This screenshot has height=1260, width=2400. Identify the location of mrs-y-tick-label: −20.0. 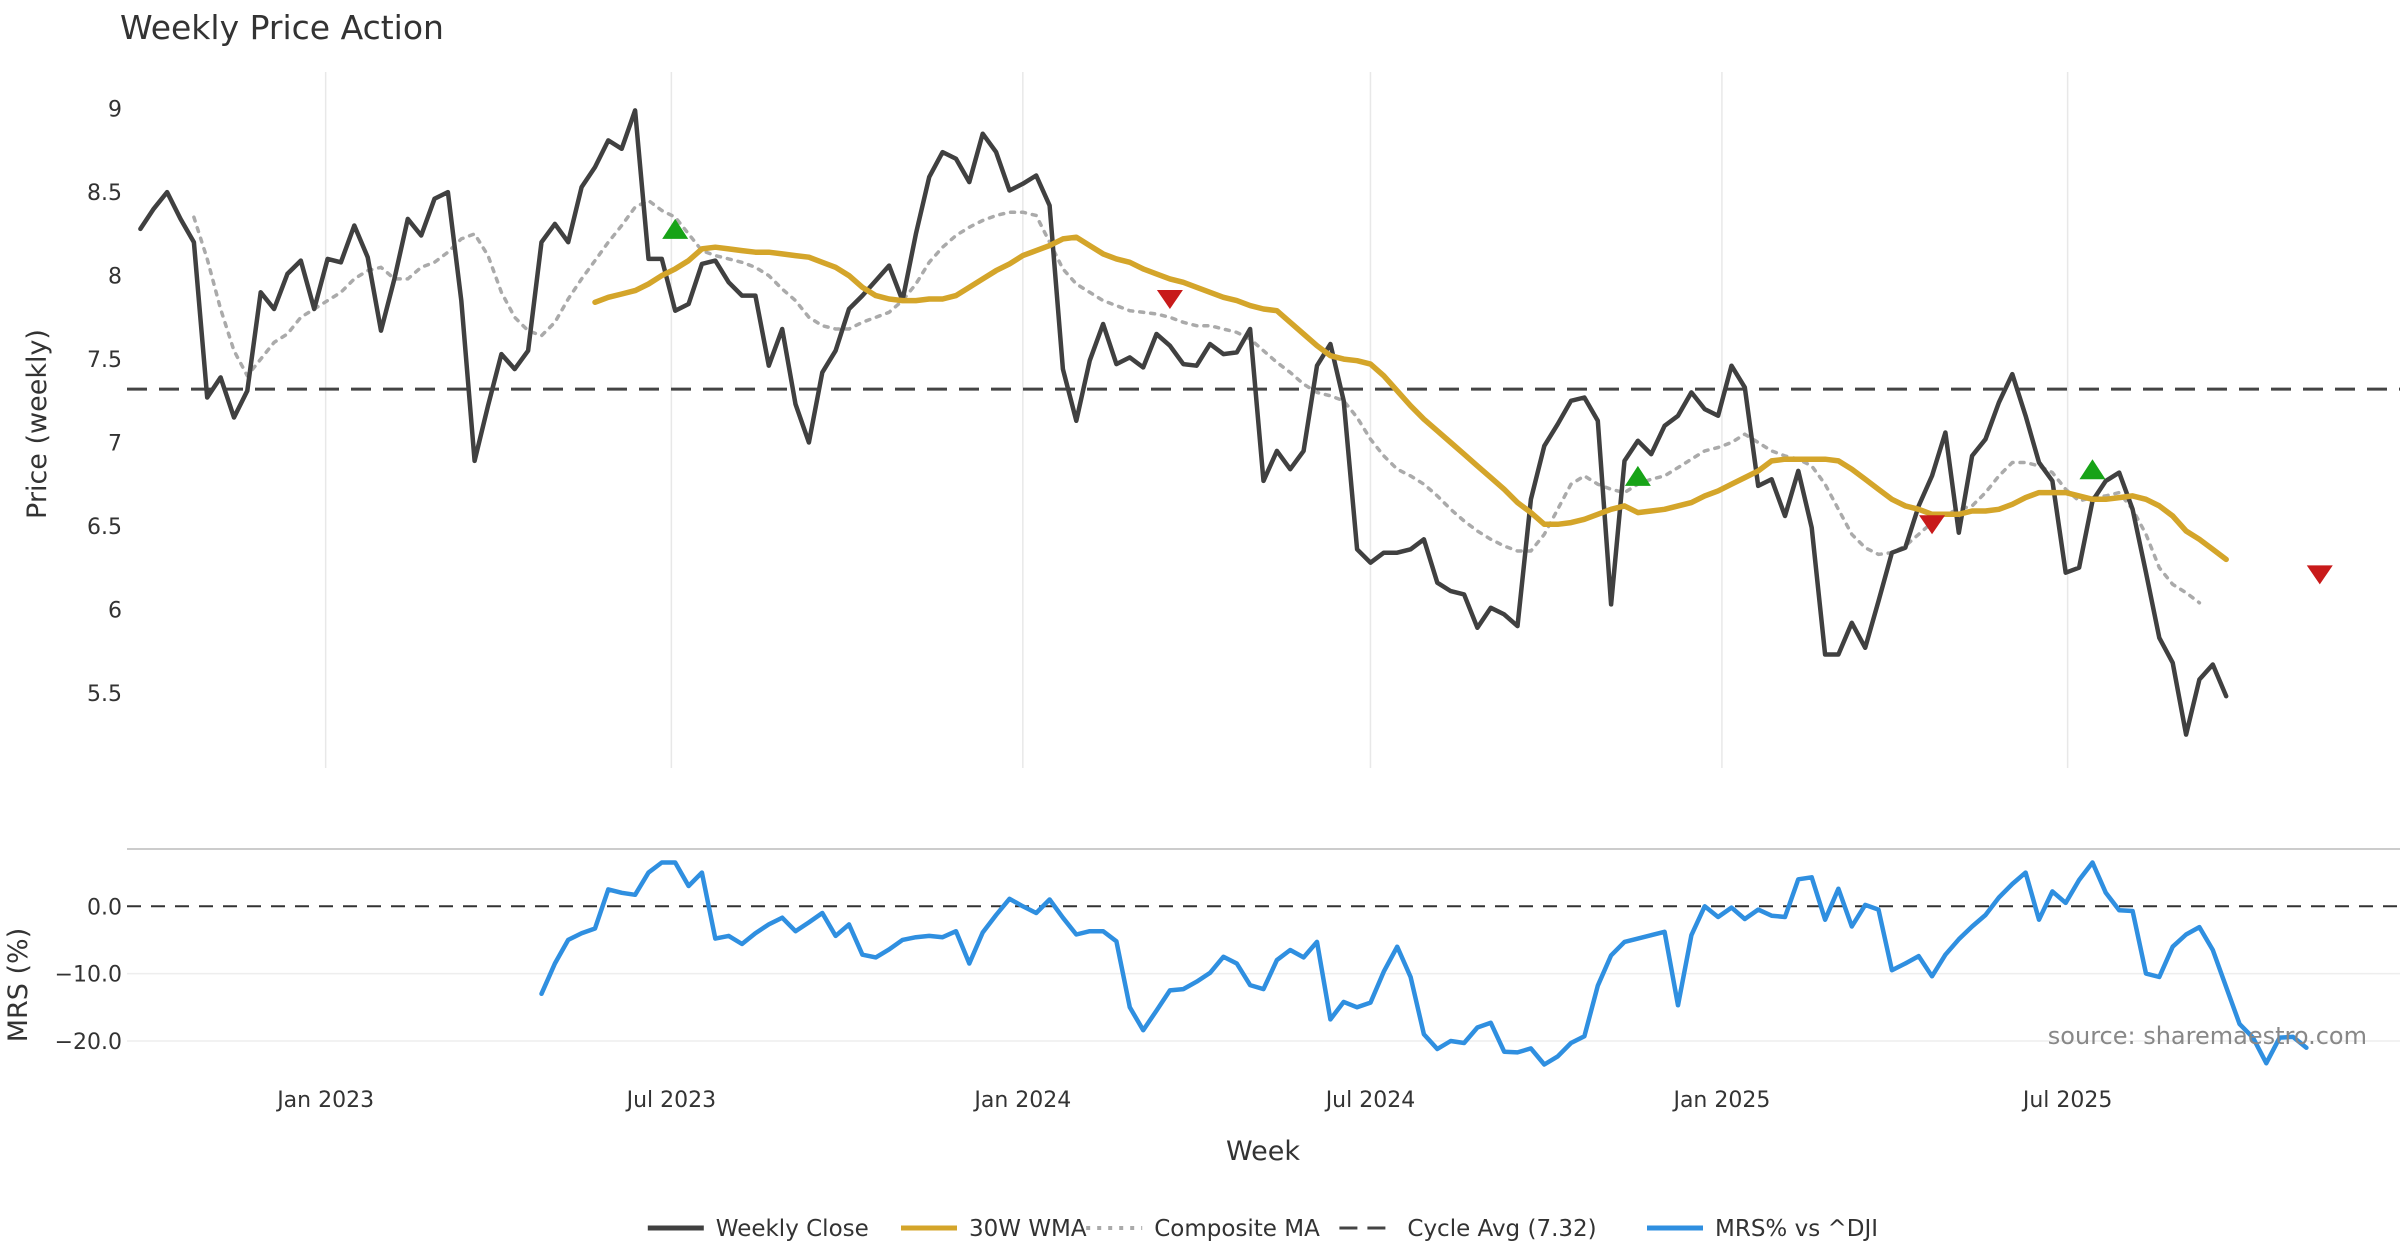
(88, 1042).